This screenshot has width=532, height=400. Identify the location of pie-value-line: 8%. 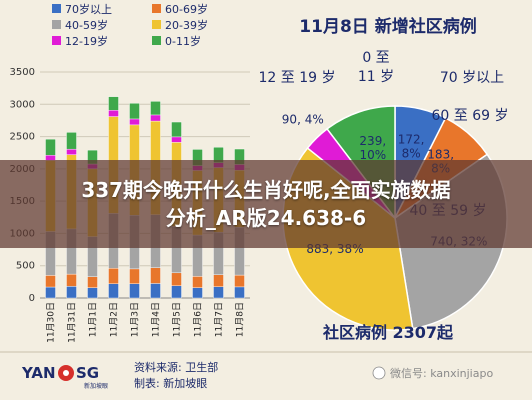
(411, 153).